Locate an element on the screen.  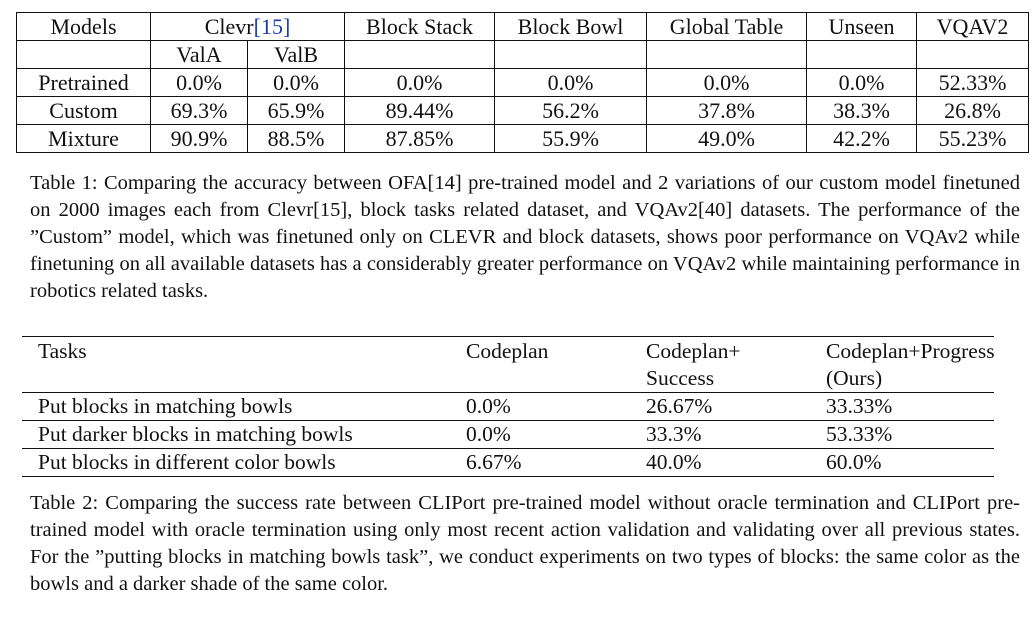
cell-task: Put blocks in different color bowls is located at coordinates (237, 462).